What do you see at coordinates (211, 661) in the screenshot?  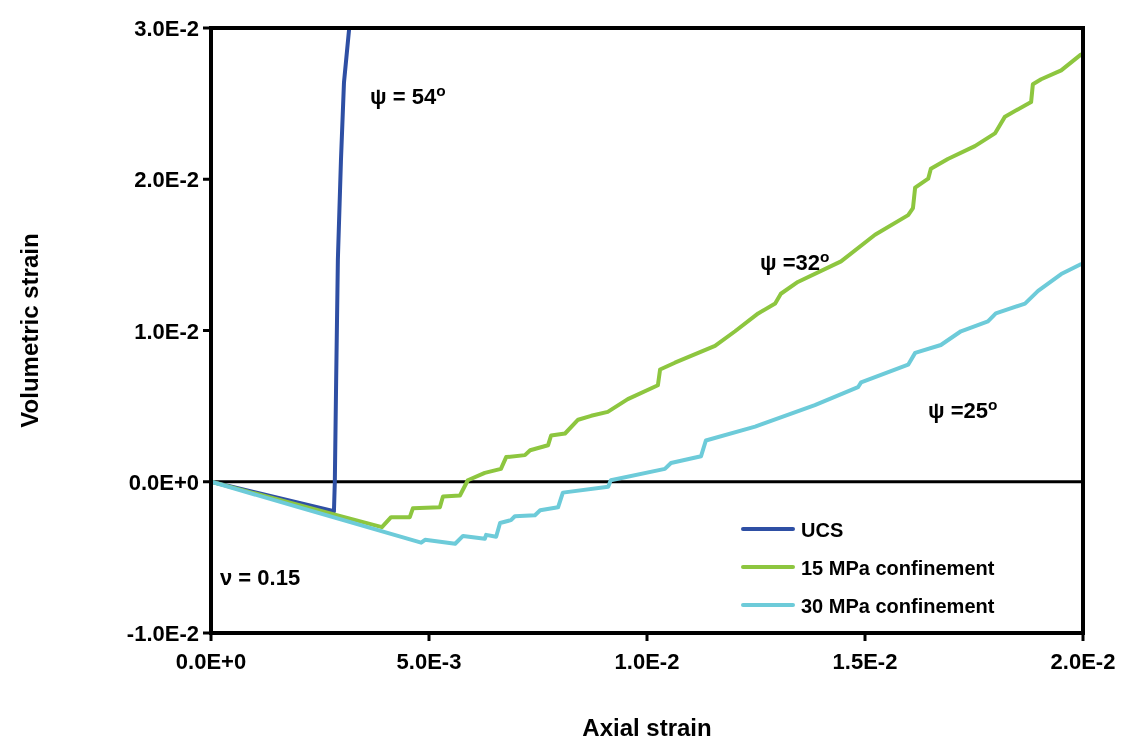 I see `x-tick-label: 0.0E+0` at bounding box center [211, 661].